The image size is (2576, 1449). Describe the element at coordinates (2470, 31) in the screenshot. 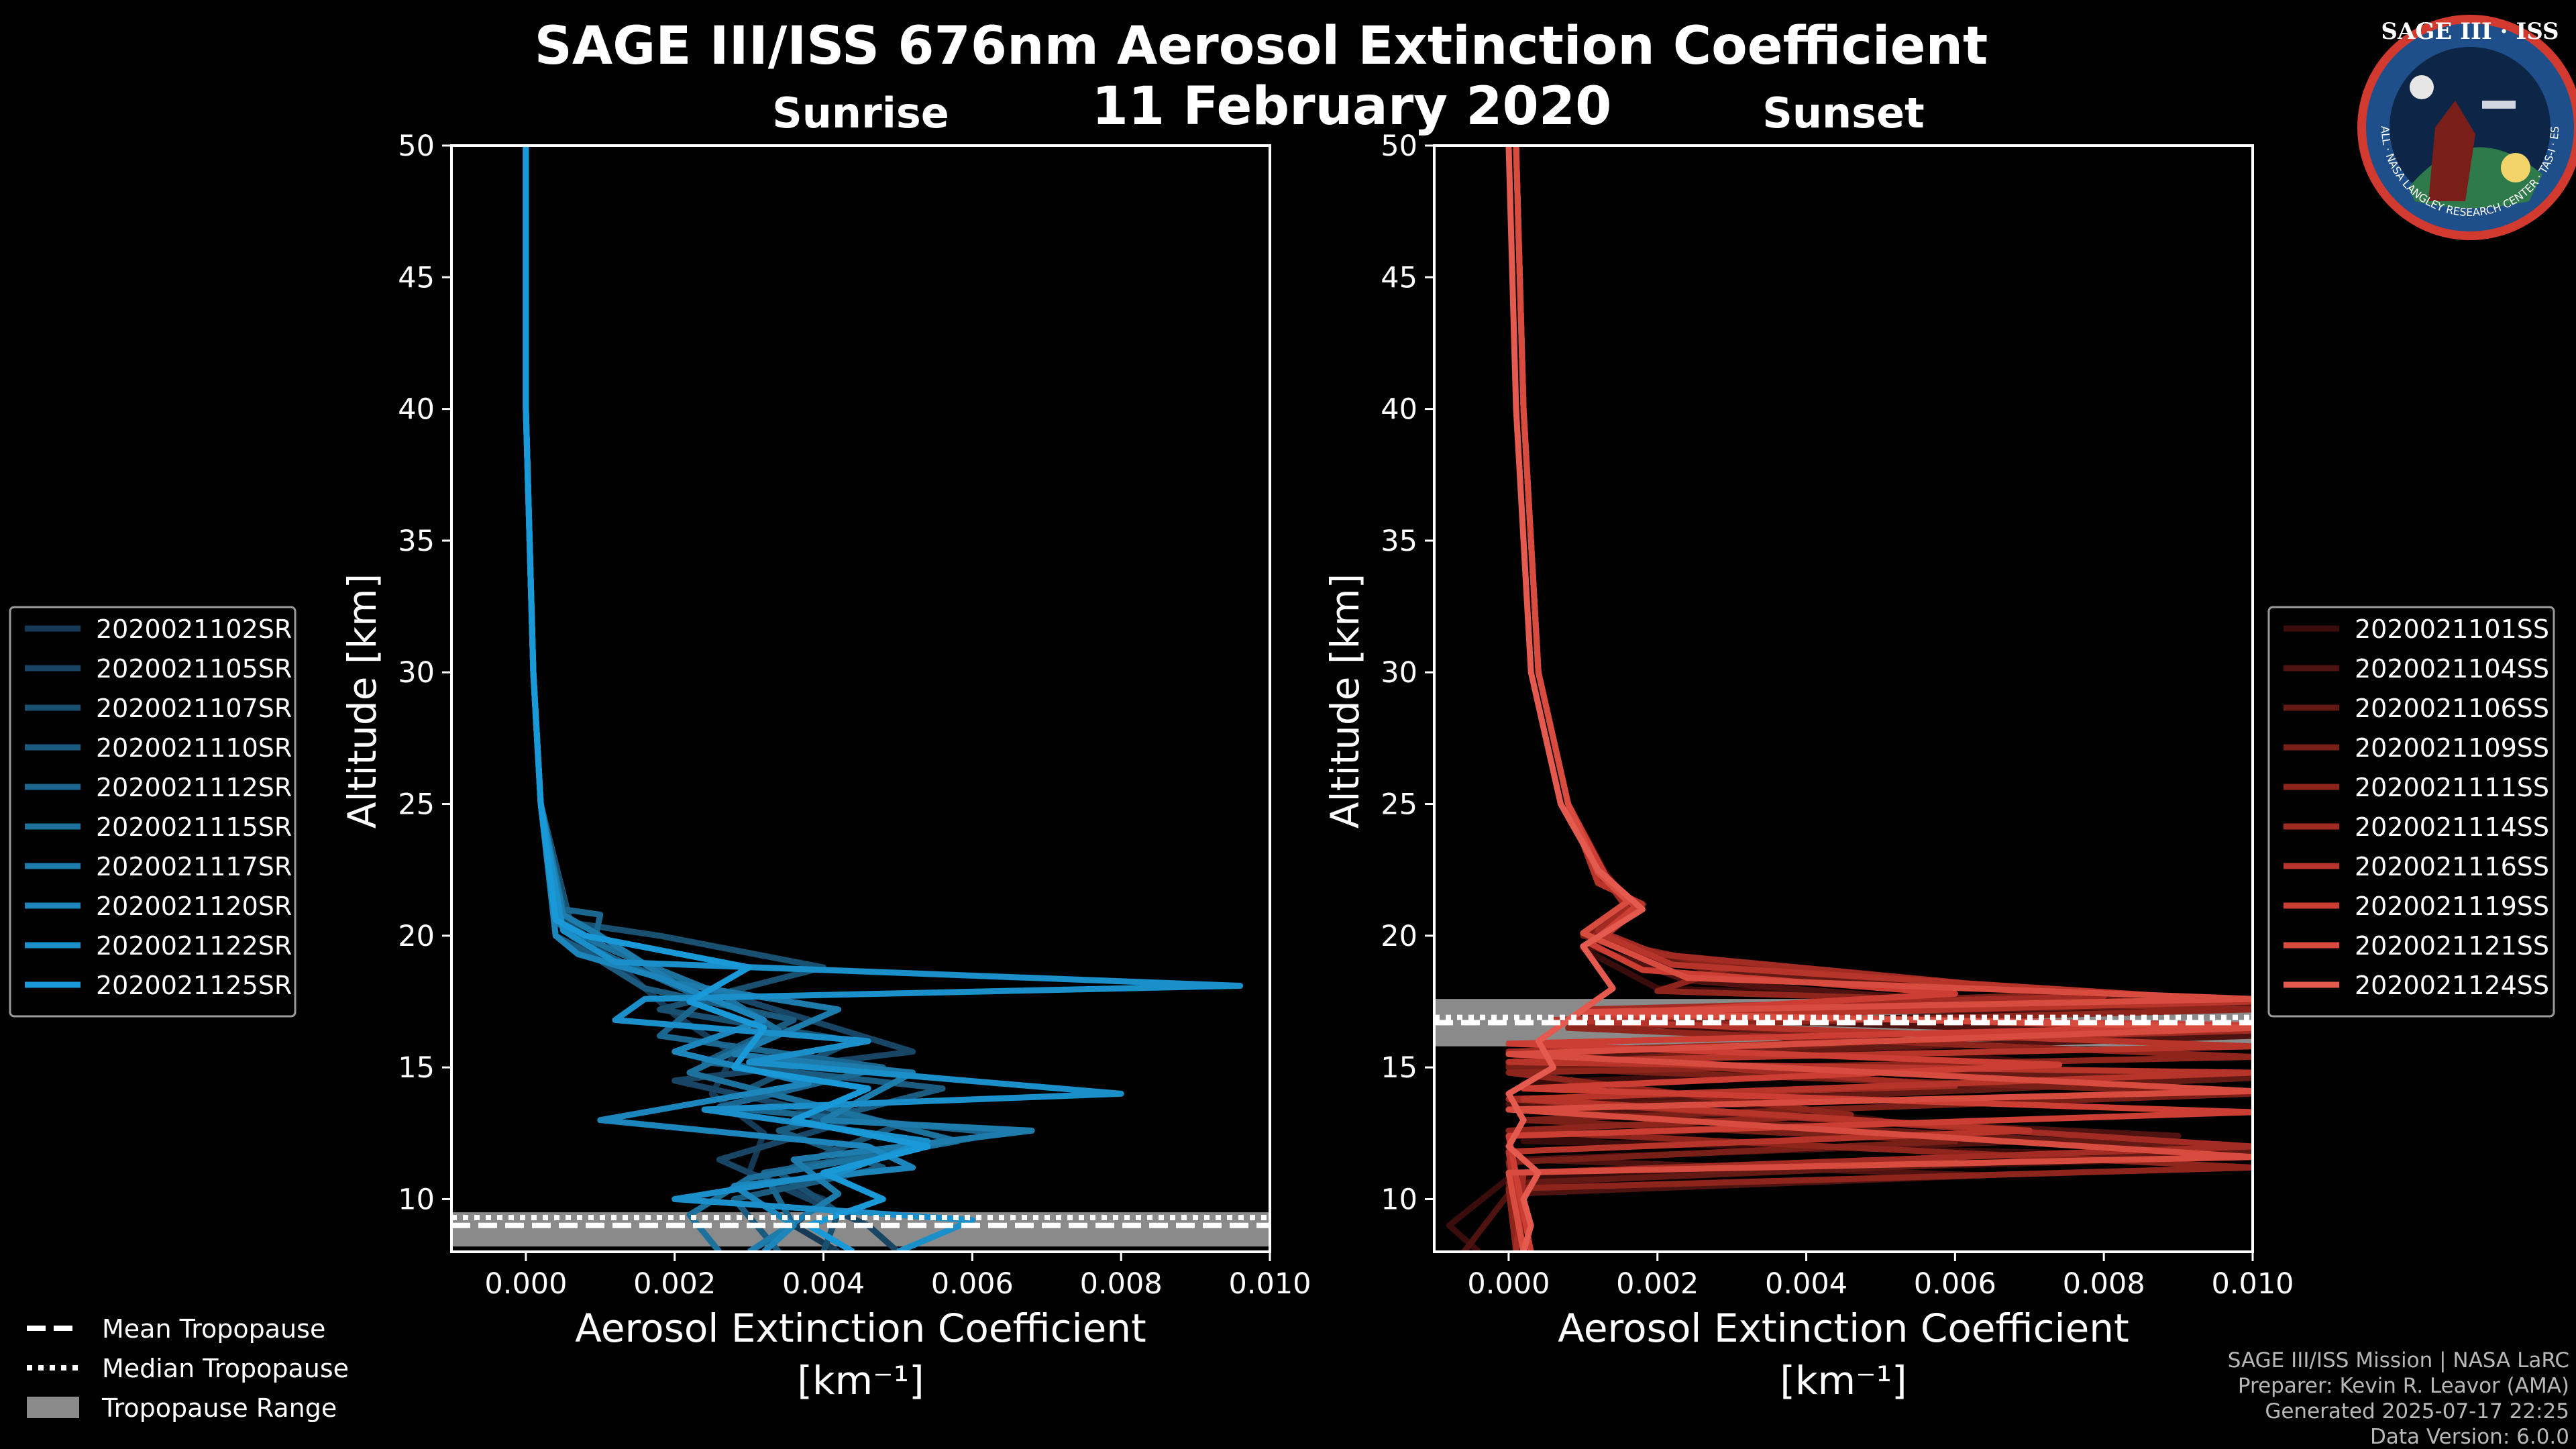

I see `logo-text: SAGE III · ISS` at that location.